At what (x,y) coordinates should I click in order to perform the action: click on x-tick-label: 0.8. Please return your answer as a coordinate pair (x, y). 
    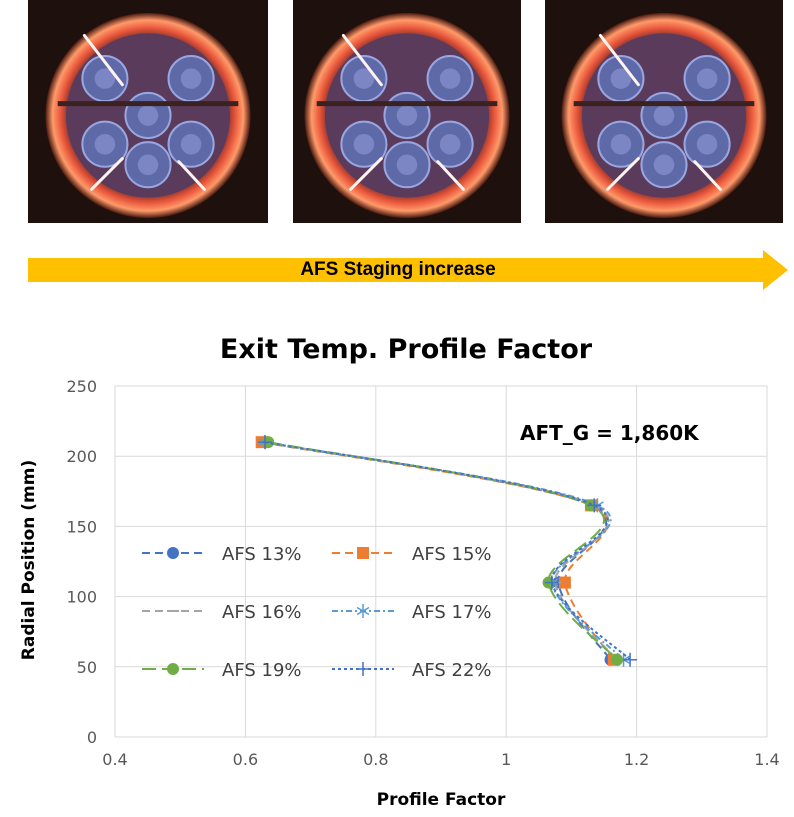
    Looking at the image, I should click on (375, 759).